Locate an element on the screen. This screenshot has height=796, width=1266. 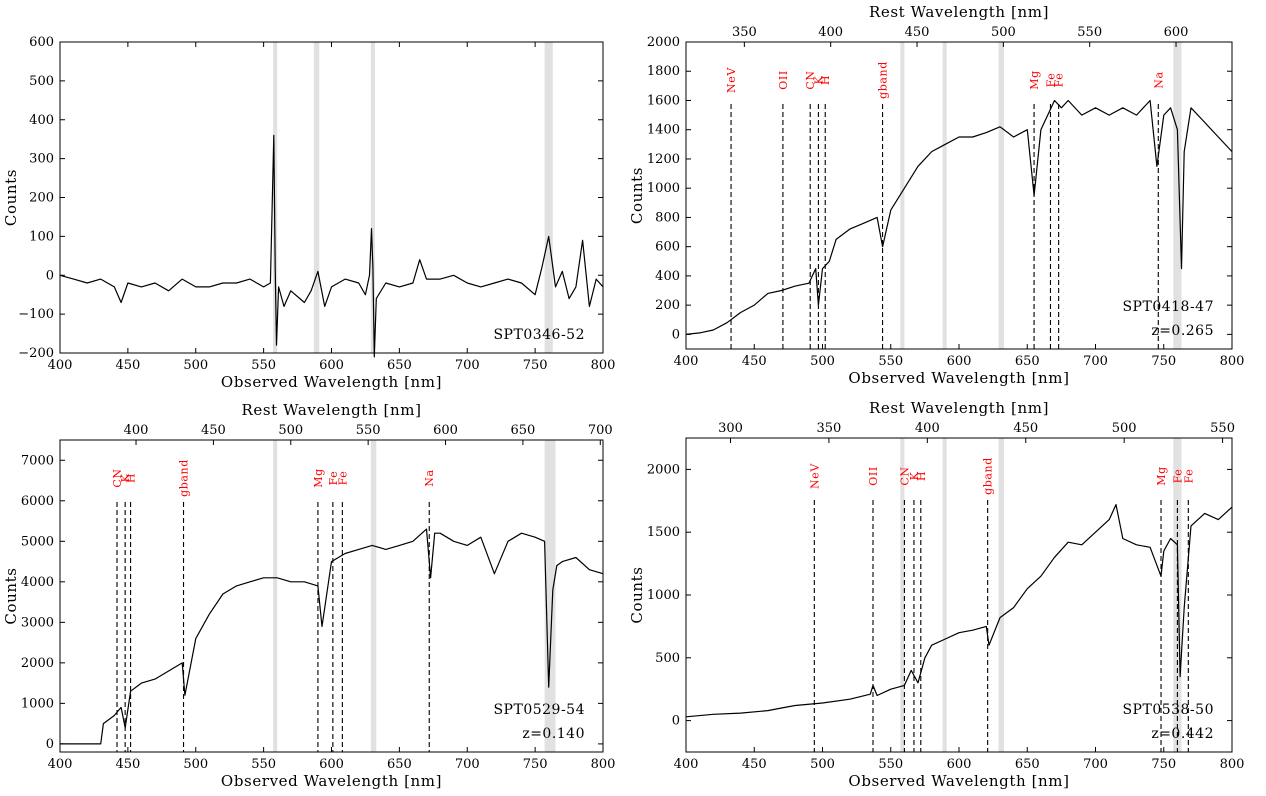
x2-tick-label: 600 is located at coordinates (445, 430).